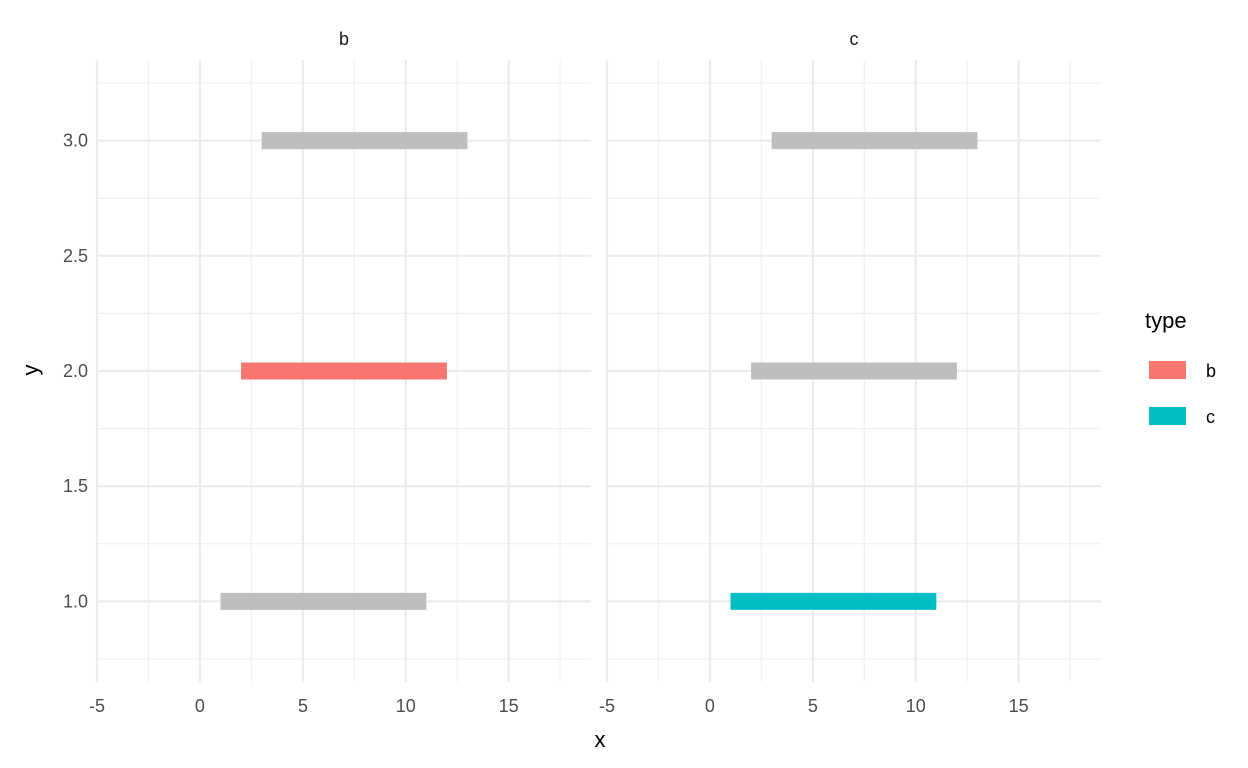 The width and height of the screenshot is (1248, 768). What do you see at coordinates (323, 601) in the screenshot?
I see `background-segment-b-y1` at bounding box center [323, 601].